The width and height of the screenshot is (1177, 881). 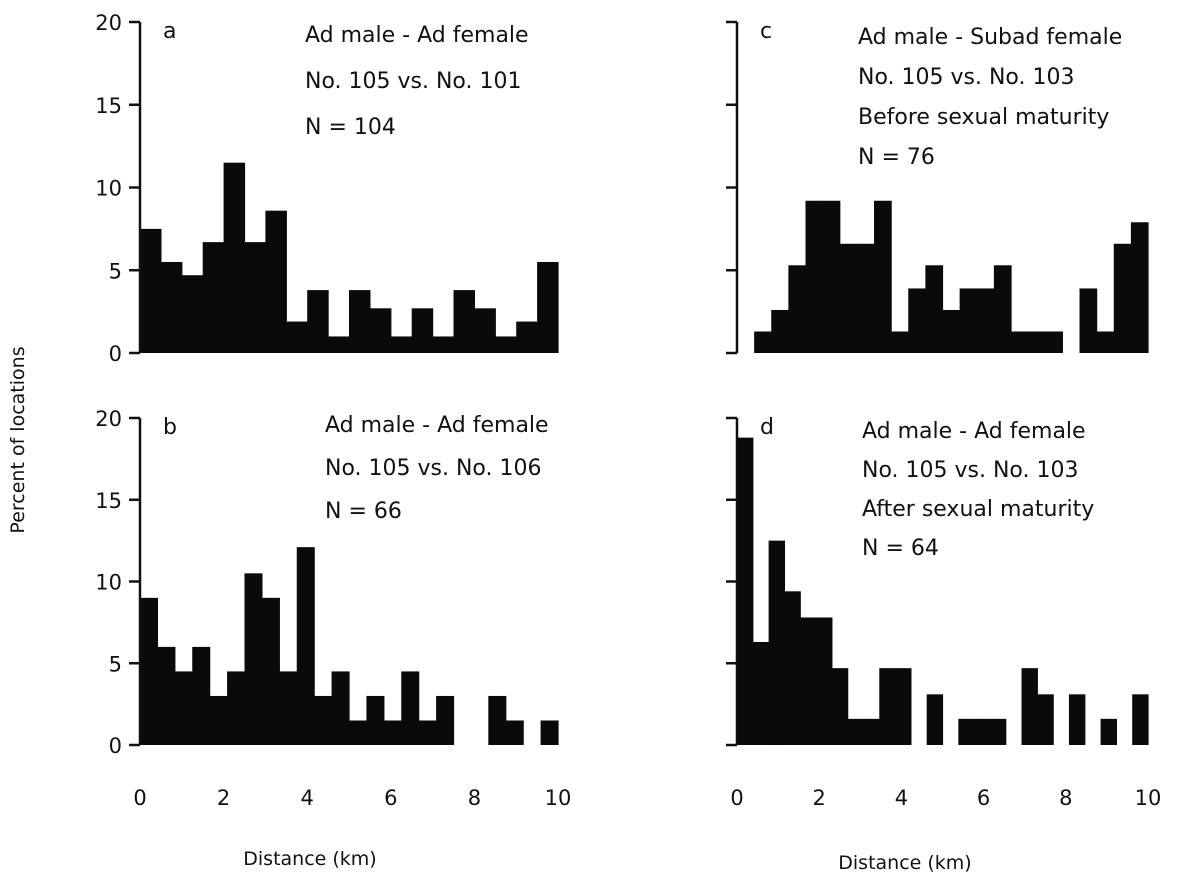 I want to click on y-tick-label-a-2: 10, so click(x=108, y=189).